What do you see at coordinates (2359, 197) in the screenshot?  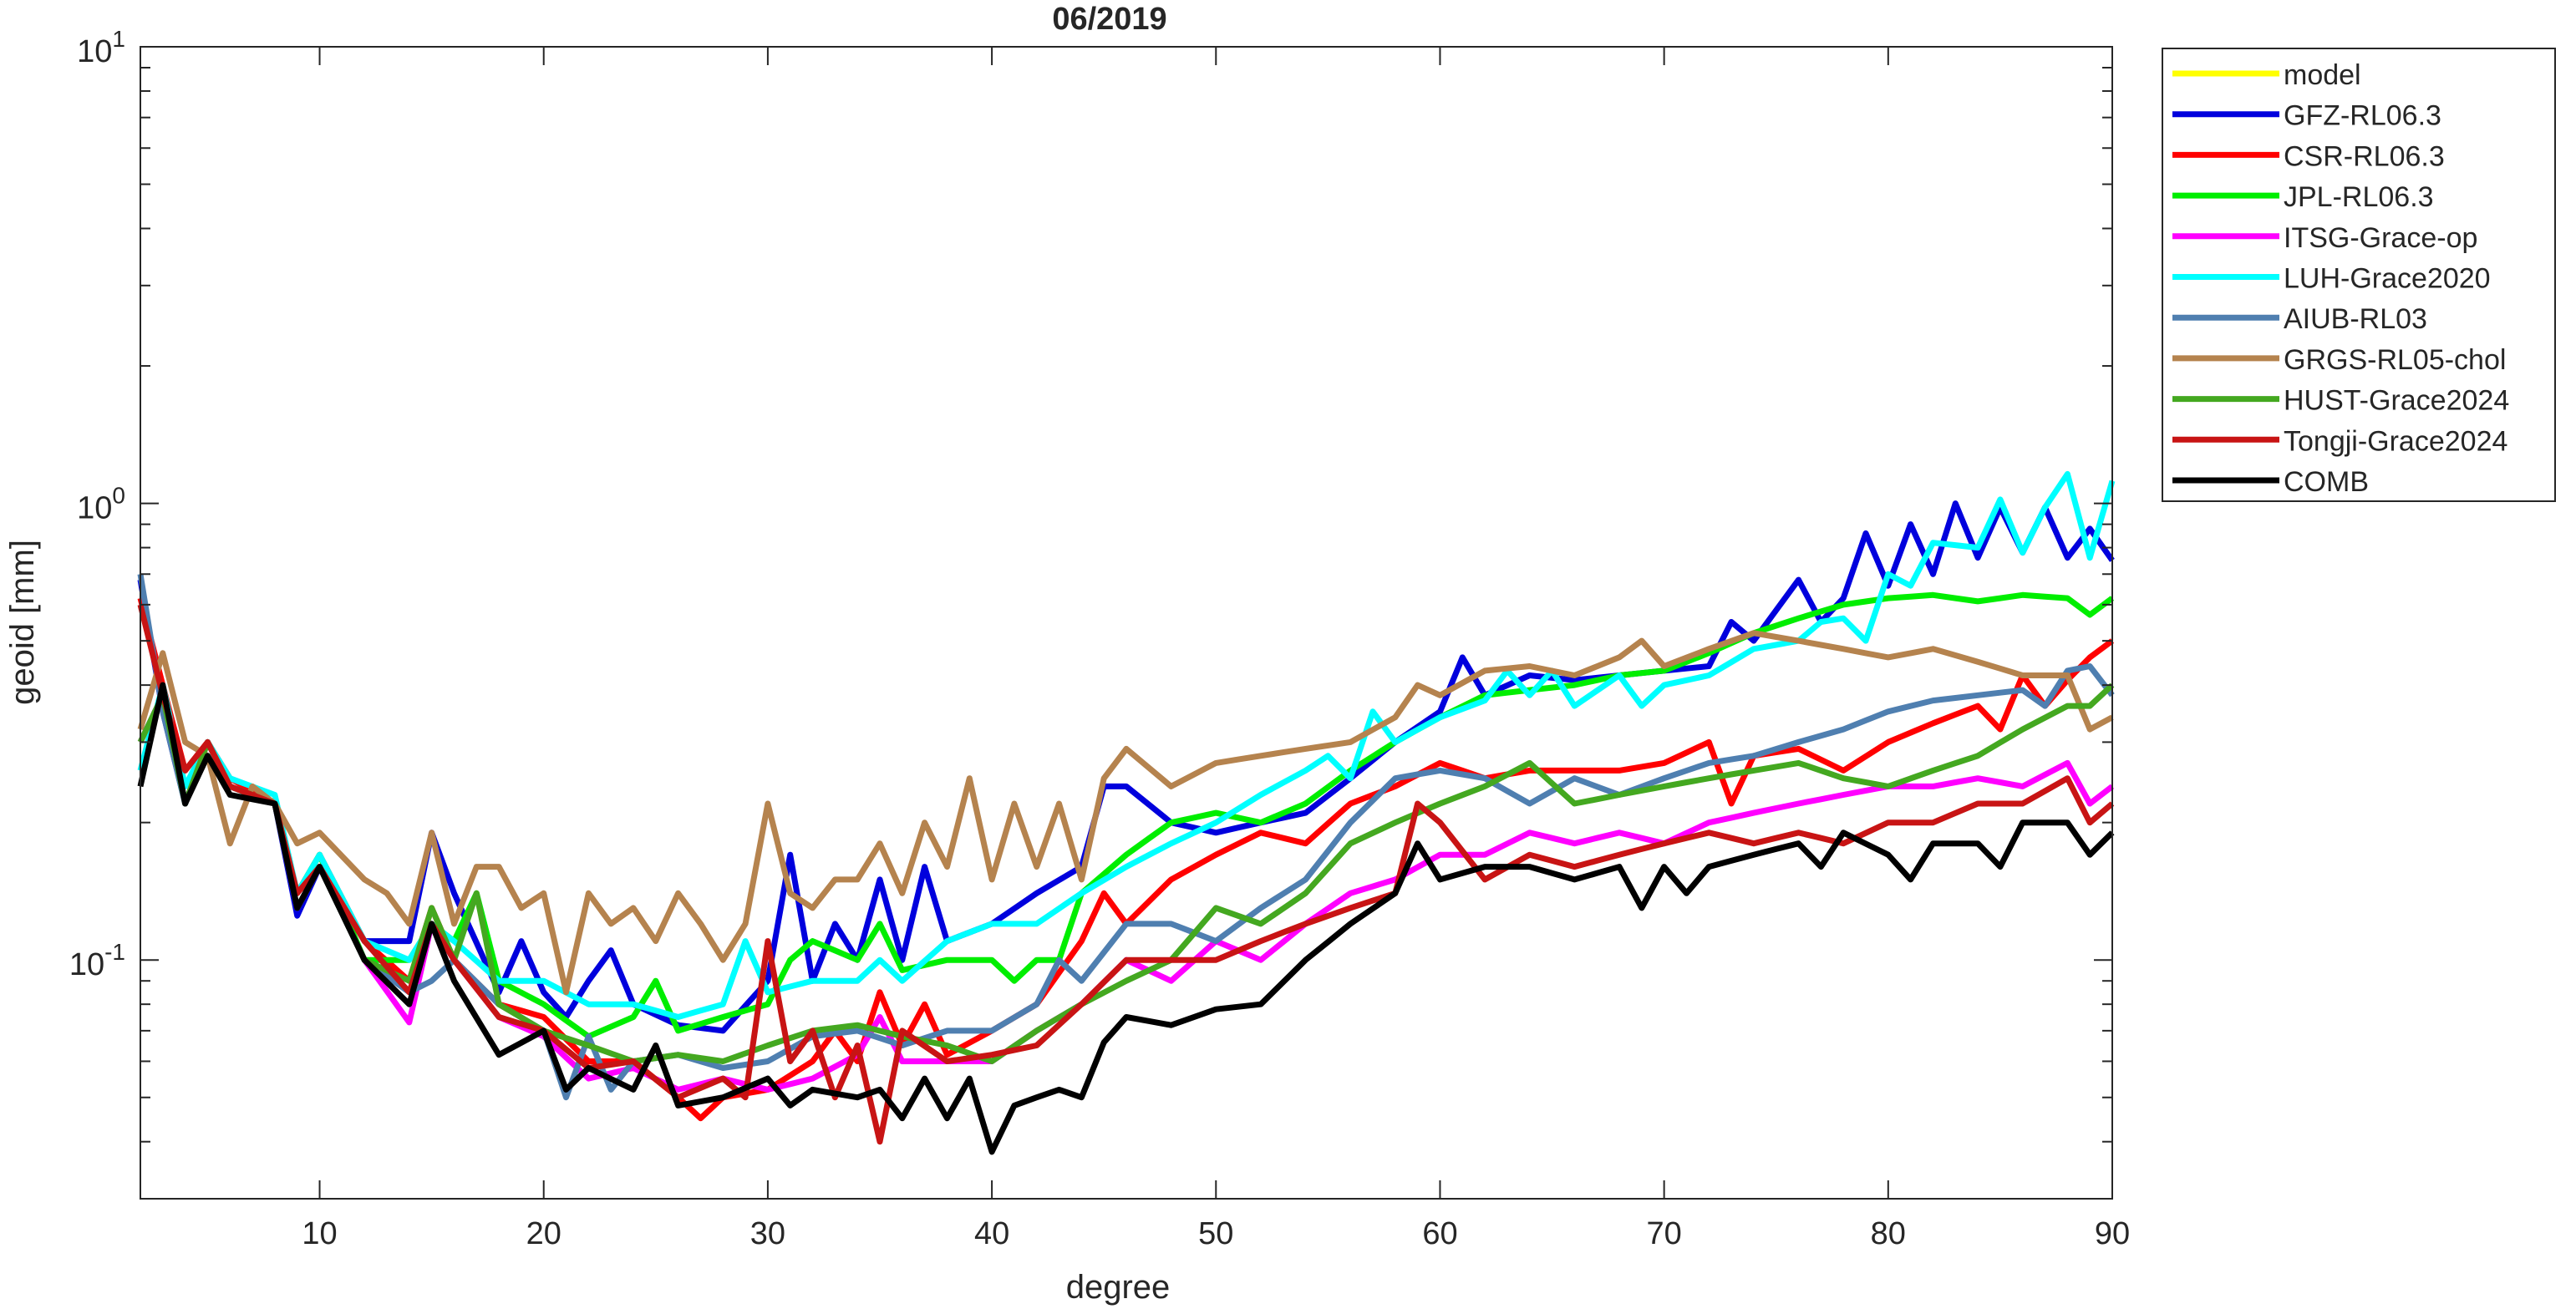 I see `legend-label: JPL-RL06.3` at bounding box center [2359, 197].